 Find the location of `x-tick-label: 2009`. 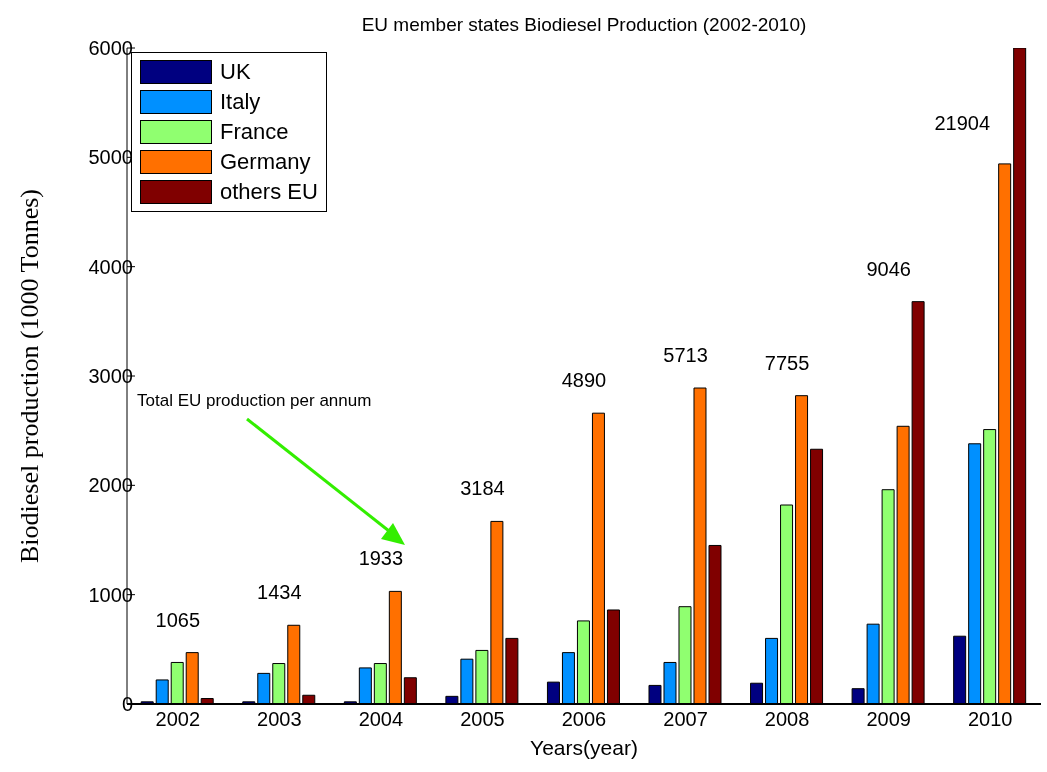

x-tick-label: 2009 is located at coordinates (888, 719).